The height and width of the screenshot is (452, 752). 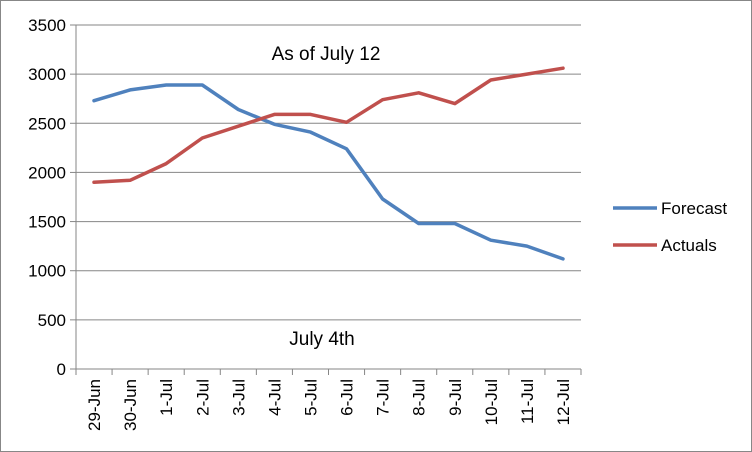 I want to click on y-tick-label-3000: 3000, so click(x=47, y=74).